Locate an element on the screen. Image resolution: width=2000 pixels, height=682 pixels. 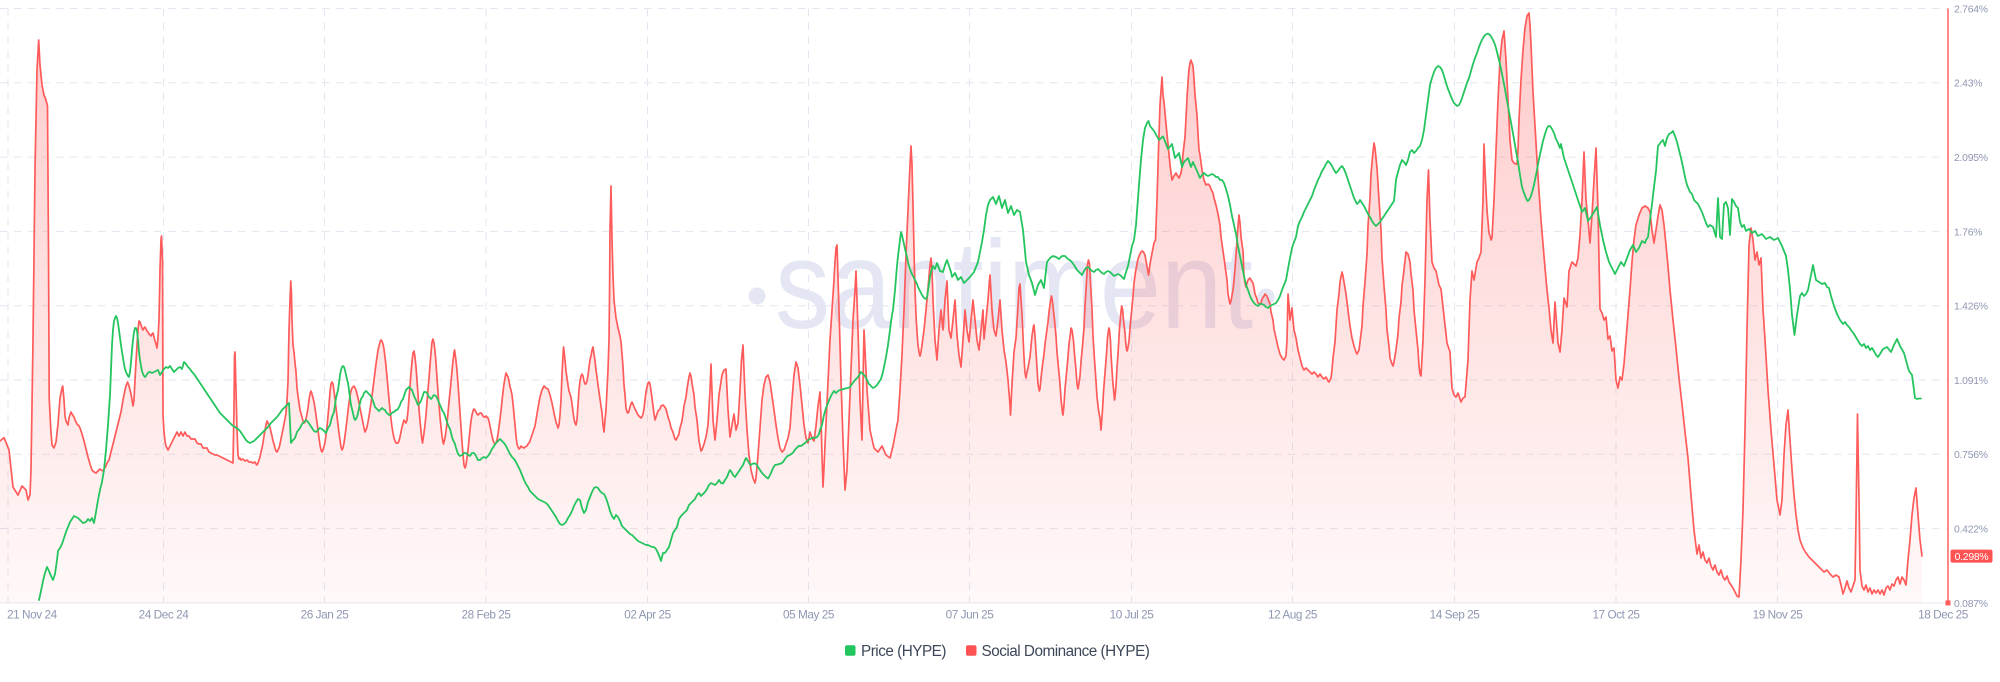
svg-text: 10 Jul 25 is located at coordinates (1132, 614).